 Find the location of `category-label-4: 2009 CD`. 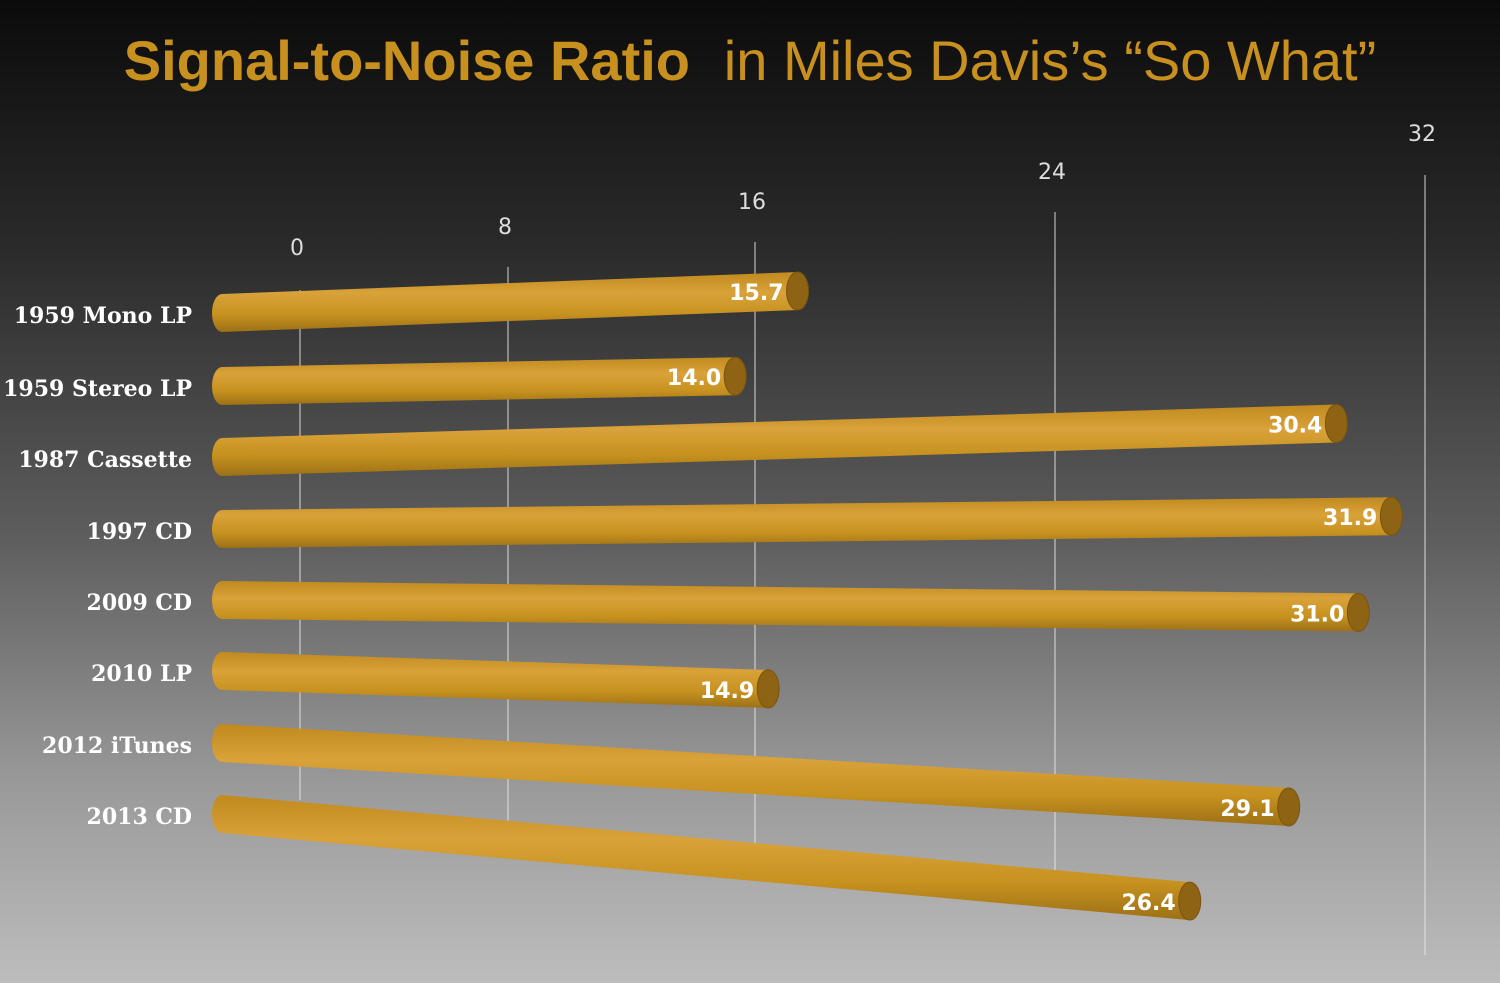

category-label-4: 2009 CD is located at coordinates (139, 603).